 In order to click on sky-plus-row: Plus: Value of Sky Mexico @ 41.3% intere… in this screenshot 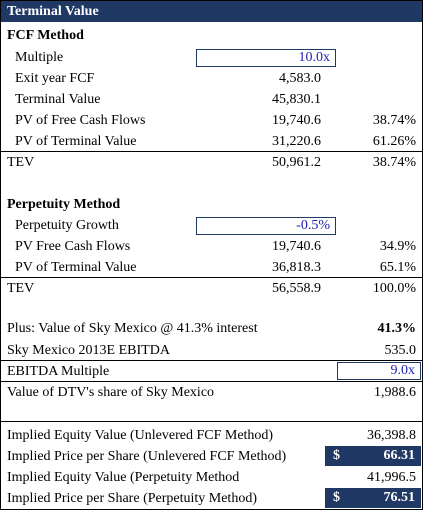, I will do `click(211, 328)`.